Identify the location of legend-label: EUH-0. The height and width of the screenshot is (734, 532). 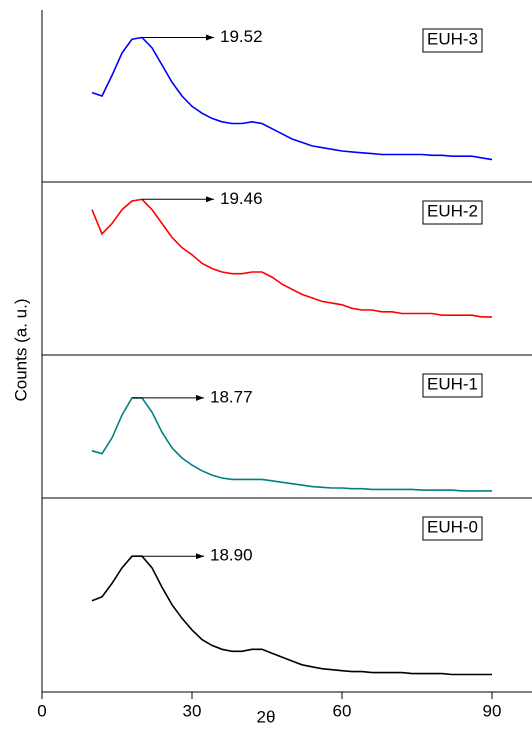
(452, 526).